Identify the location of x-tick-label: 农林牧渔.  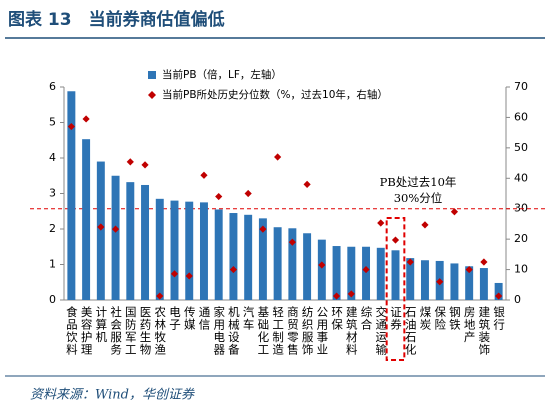
(160, 330).